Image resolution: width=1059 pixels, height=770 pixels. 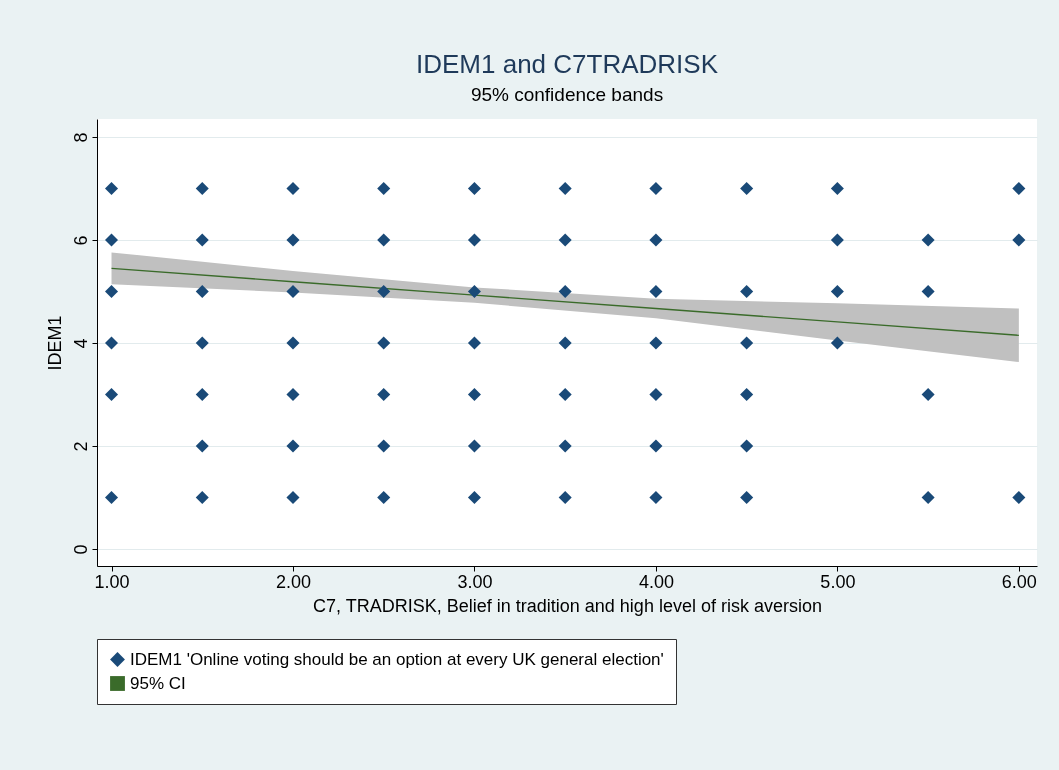 I want to click on y-tick-label: 2, so click(x=80, y=446).